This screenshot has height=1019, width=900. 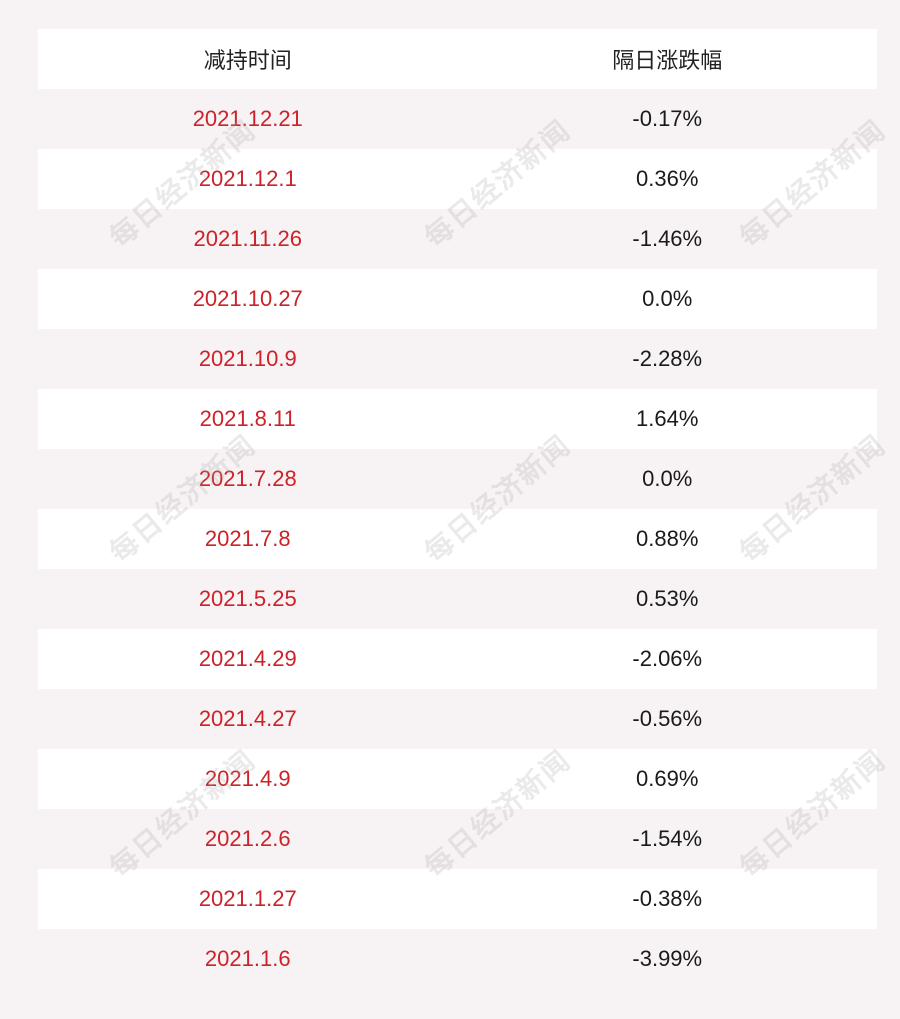 I want to click on date-cell: 2021.12.21, so click(x=247, y=118).